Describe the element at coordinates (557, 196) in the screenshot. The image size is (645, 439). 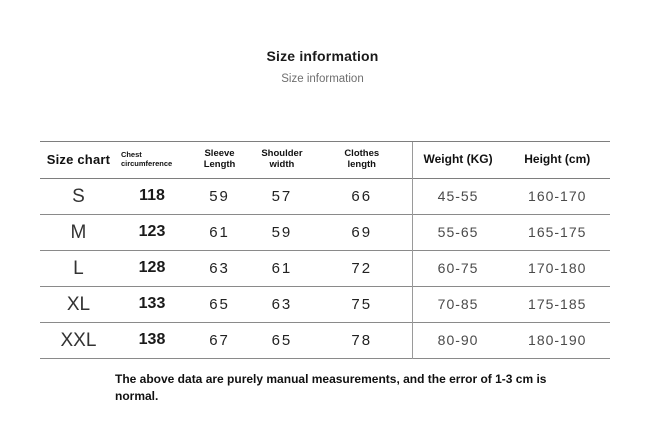
I see `height-range: 160-170` at that location.